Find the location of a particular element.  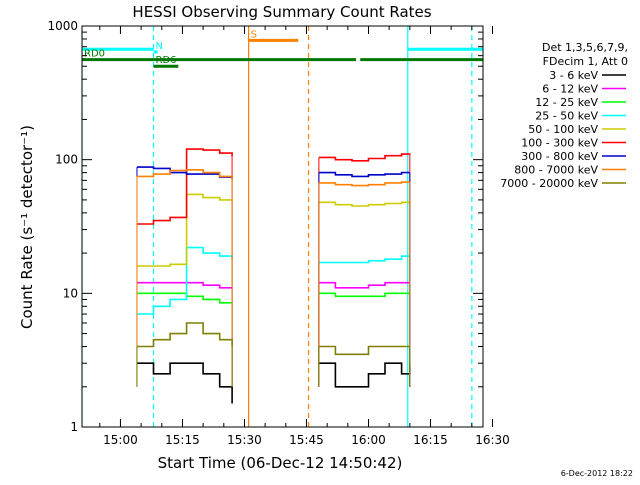

x-tick-label: 15:45 is located at coordinates (306, 440).